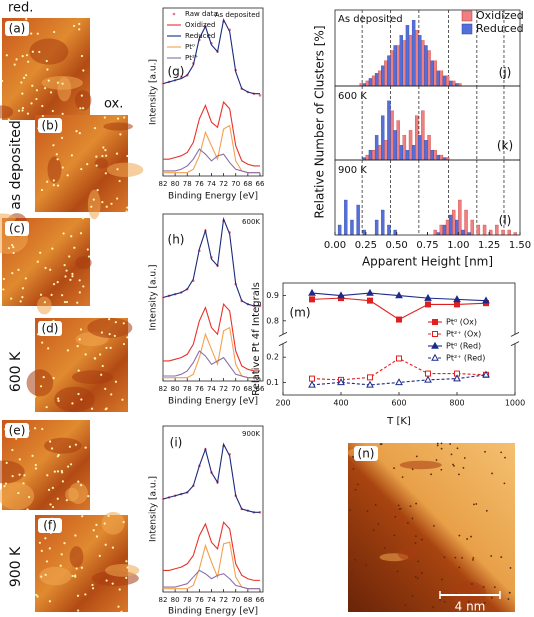  I want to click on x-tick-label: 72, so click(223, 389).